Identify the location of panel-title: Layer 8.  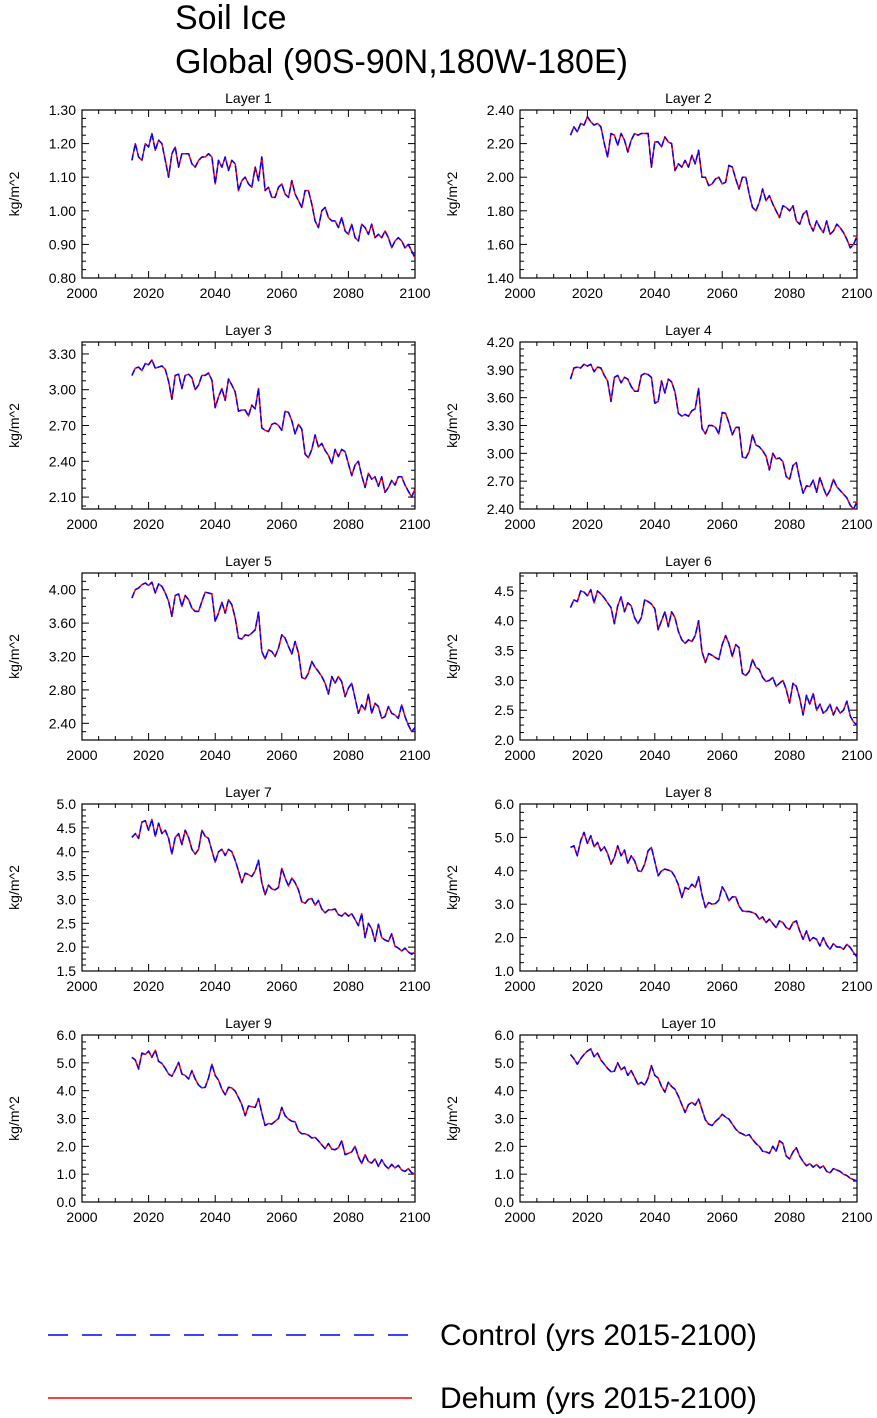
(688, 792).